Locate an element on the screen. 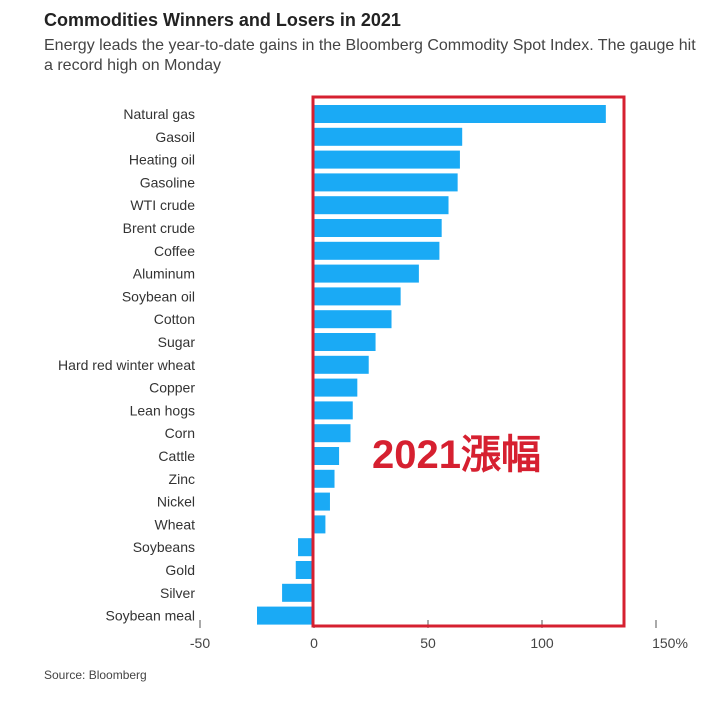 This screenshot has height=704, width=720. bar-brent-crude is located at coordinates (378, 228).